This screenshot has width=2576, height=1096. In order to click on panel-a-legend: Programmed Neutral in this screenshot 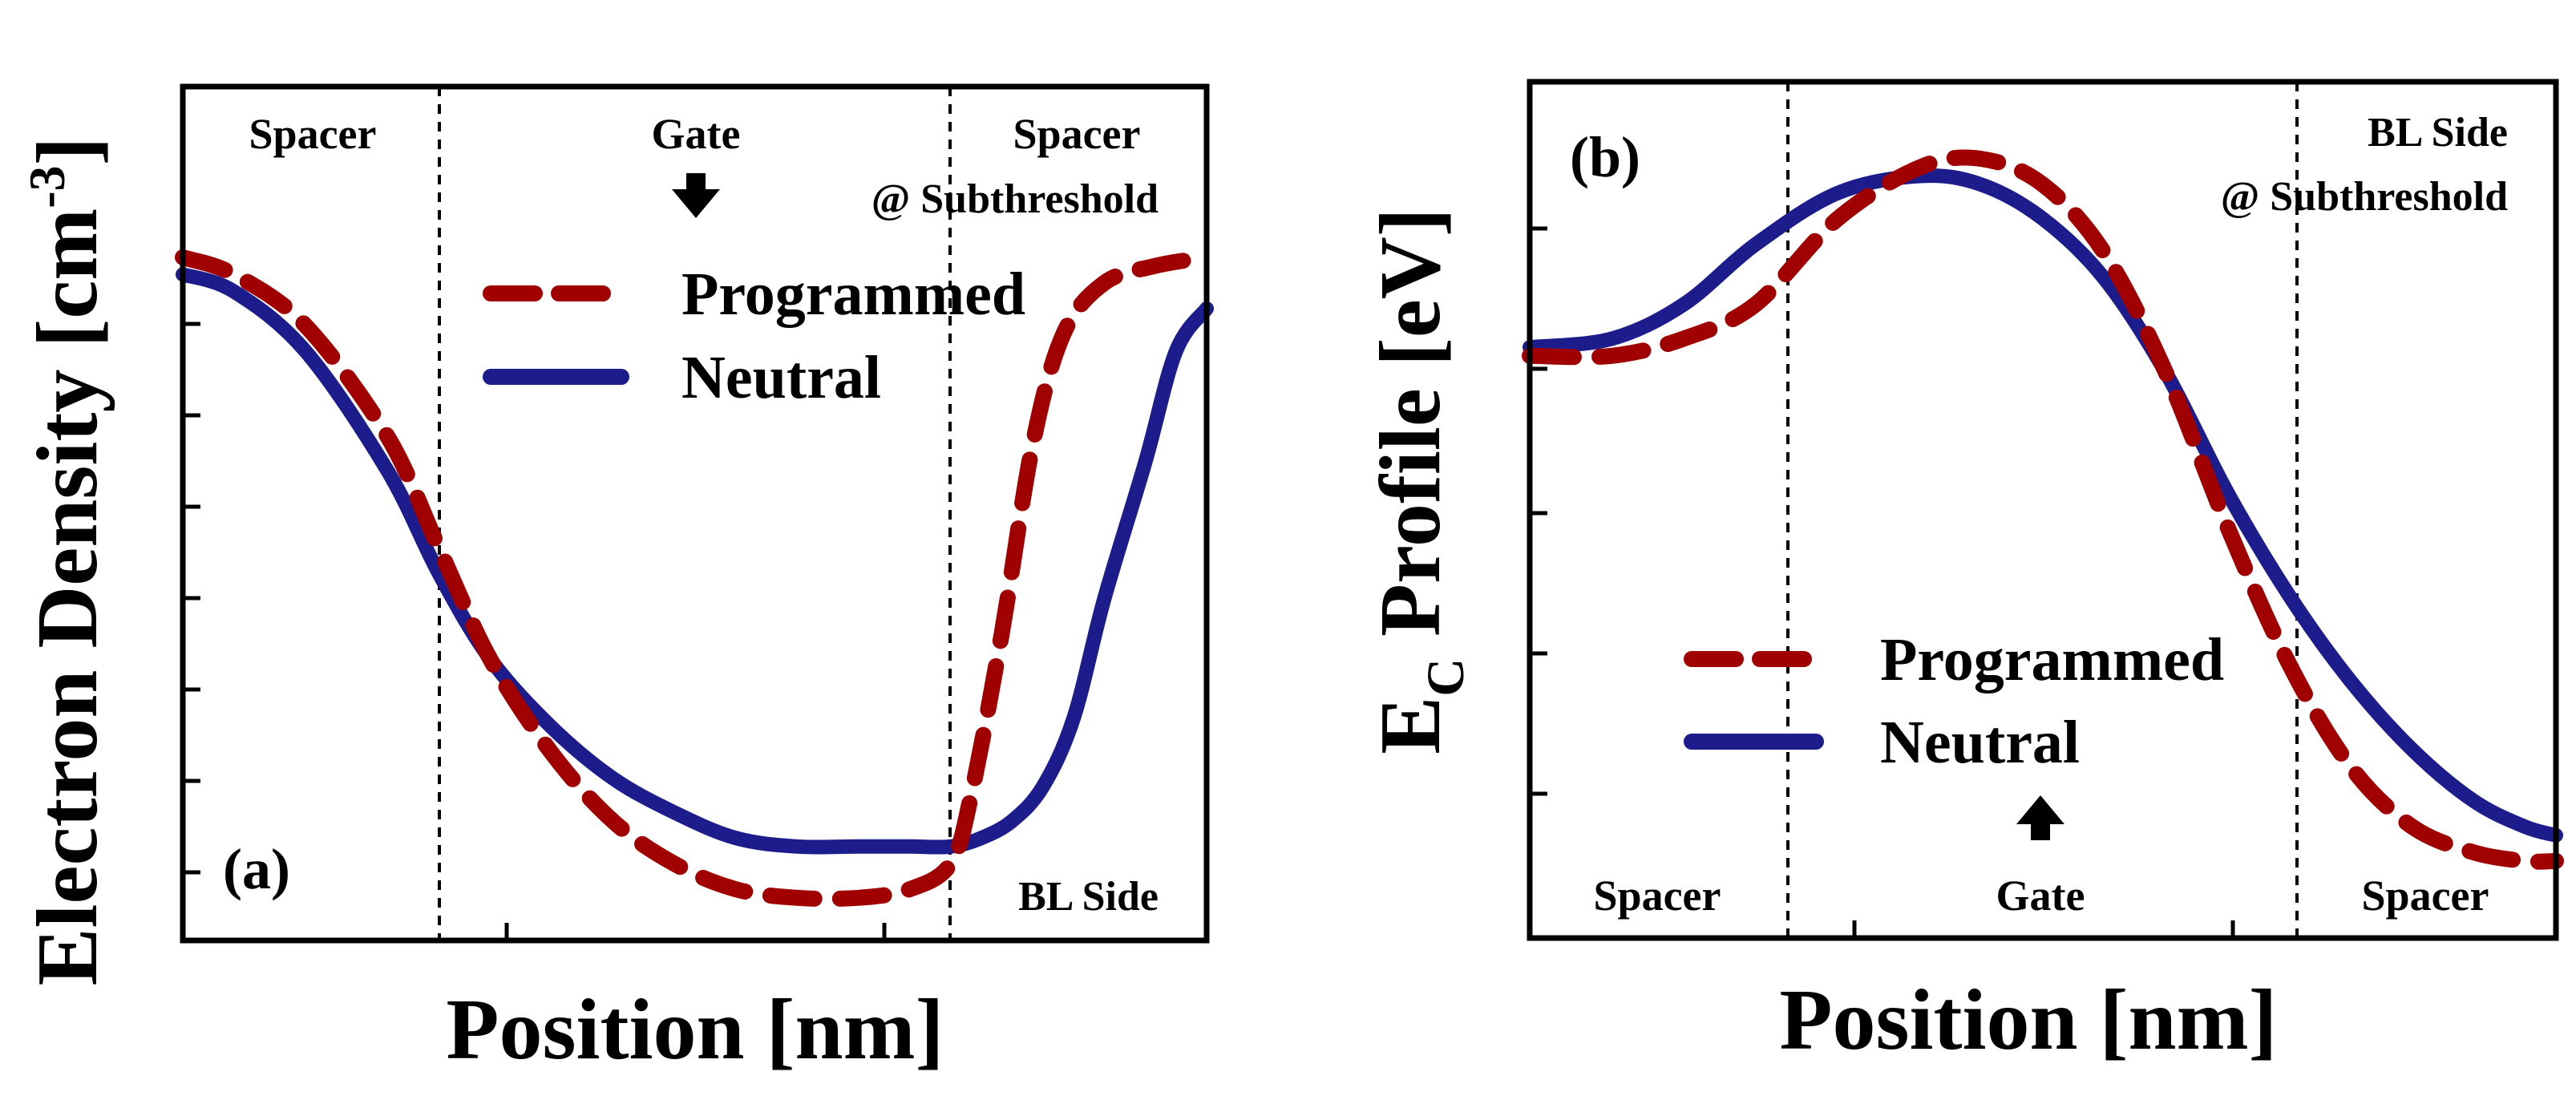, I will do `click(754, 336)`.